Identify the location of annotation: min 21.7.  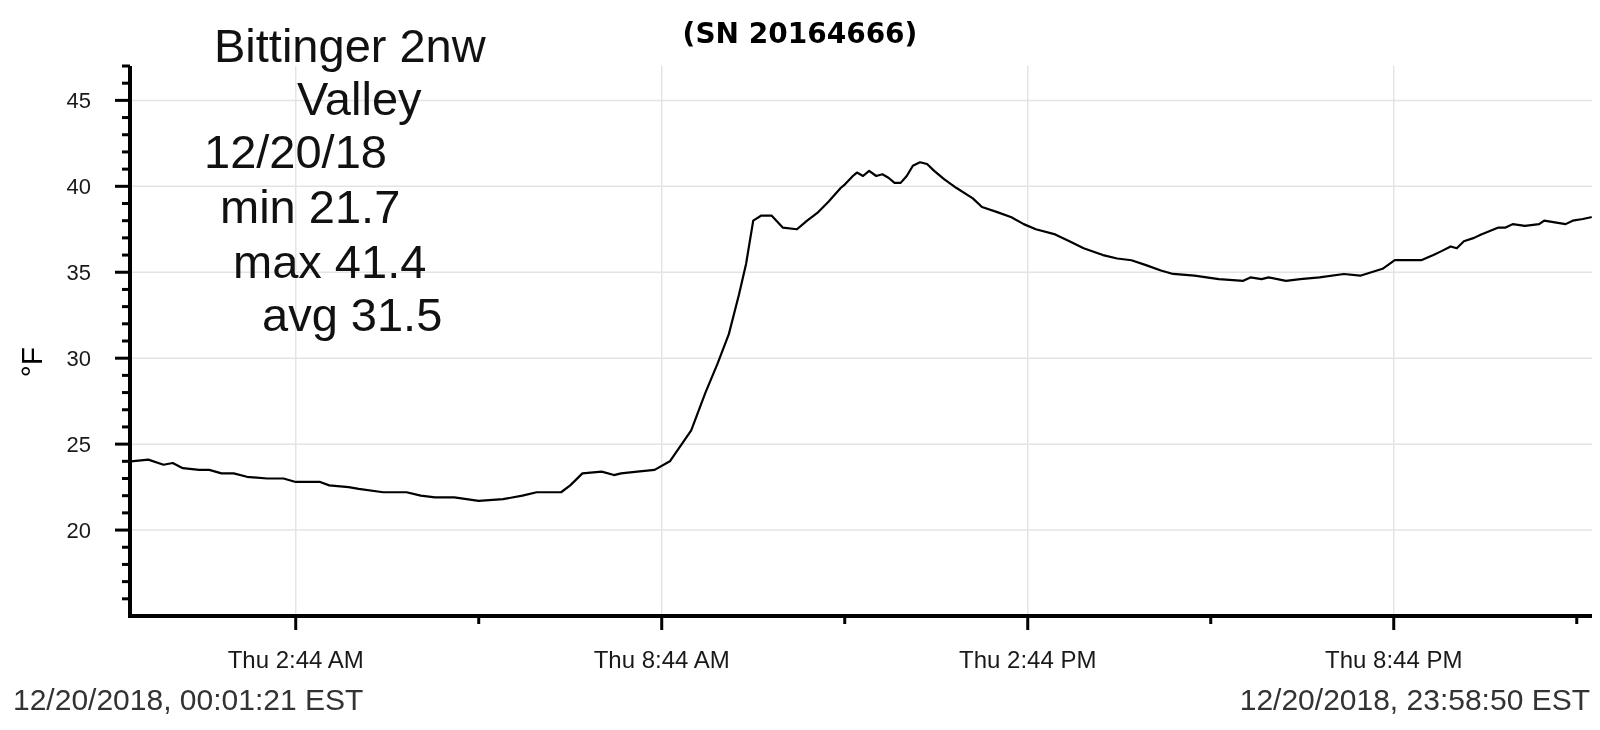
(310, 206).